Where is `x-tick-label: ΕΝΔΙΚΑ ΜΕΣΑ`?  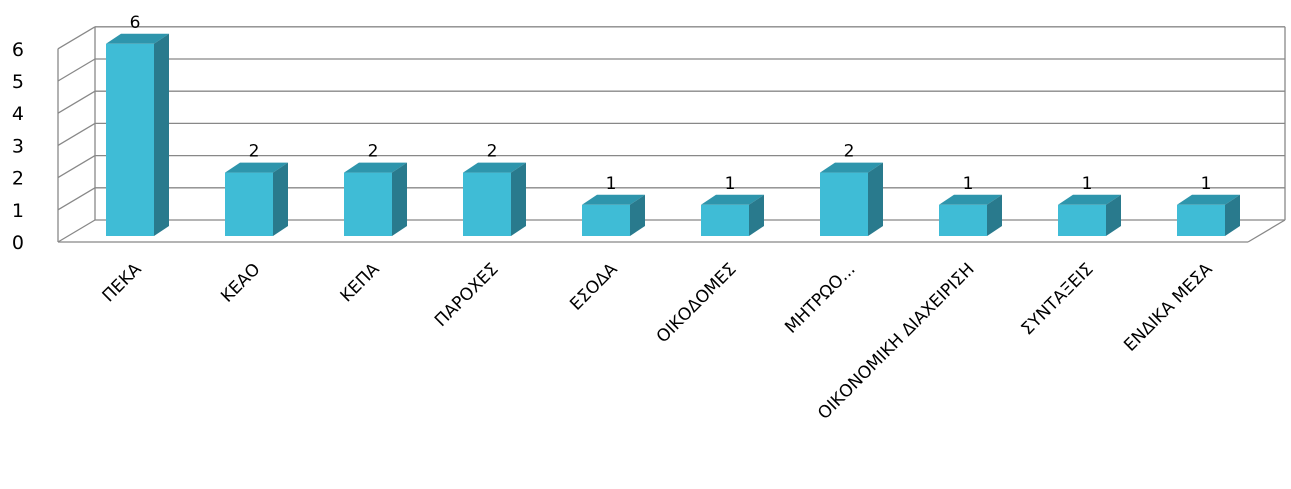
x-tick-label: ΕΝΔΙΚΑ ΜΕΣΑ is located at coordinates (1168, 307).